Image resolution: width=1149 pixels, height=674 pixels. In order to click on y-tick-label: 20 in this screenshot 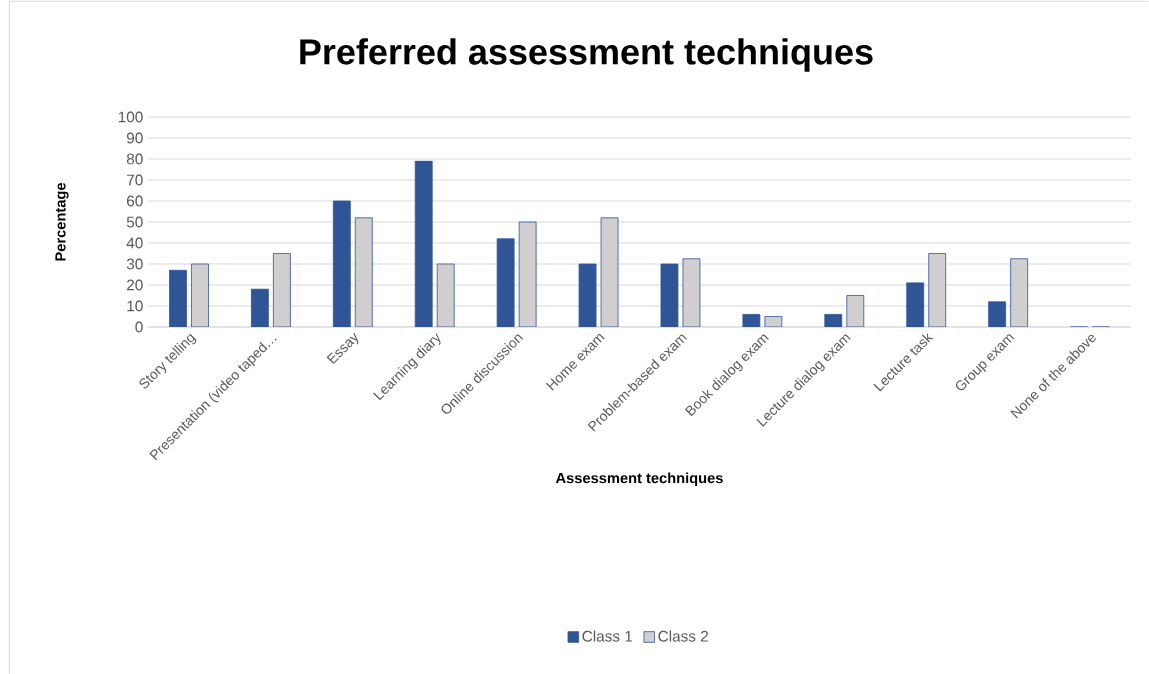, I will do `click(135, 285)`.